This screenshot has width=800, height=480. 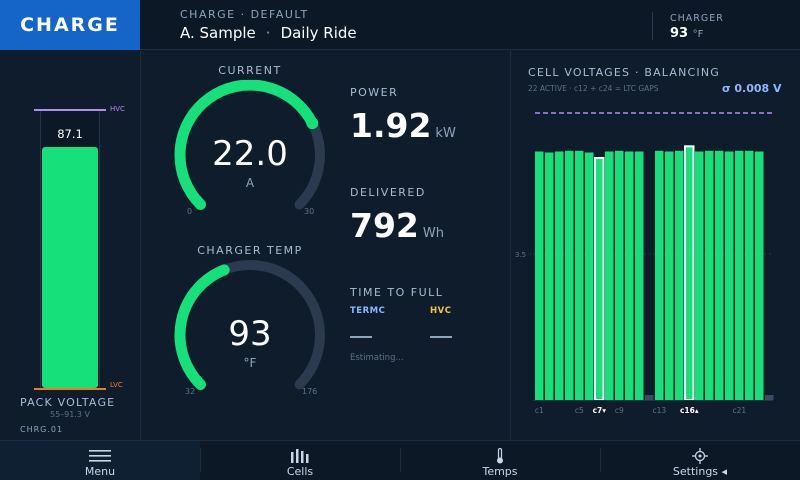 I want to click on pack-voltage-title: PACK VOLTAGE, so click(x=68, y=402).